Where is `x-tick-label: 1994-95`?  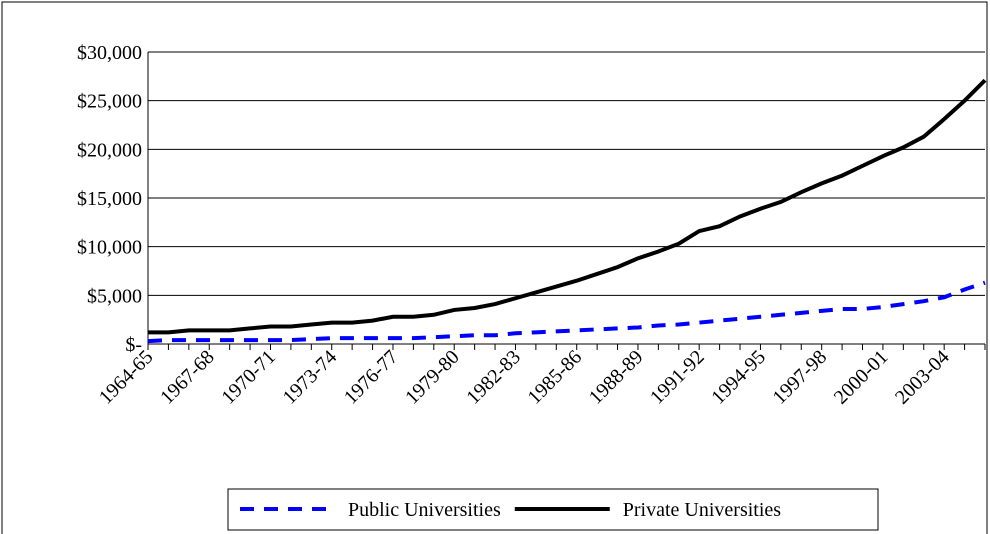 x-tick-label: 1994-95 is located at coordinates (738, 377).